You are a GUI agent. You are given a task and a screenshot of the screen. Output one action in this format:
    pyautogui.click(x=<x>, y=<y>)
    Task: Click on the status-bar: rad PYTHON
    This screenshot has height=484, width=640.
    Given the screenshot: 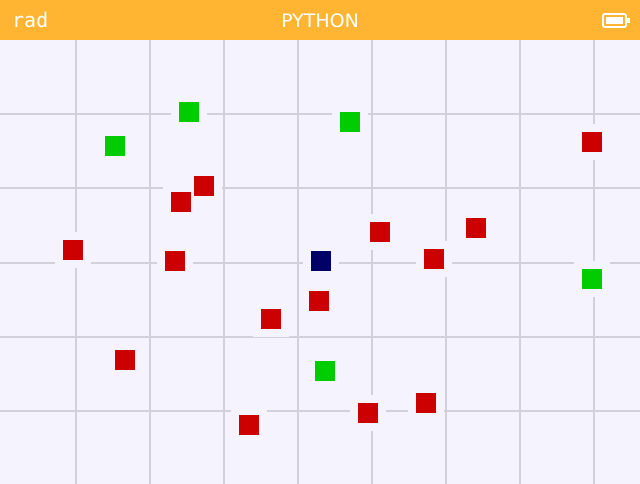 What is the action you would take?
    pyautogui.click(x=320, y=20)
    